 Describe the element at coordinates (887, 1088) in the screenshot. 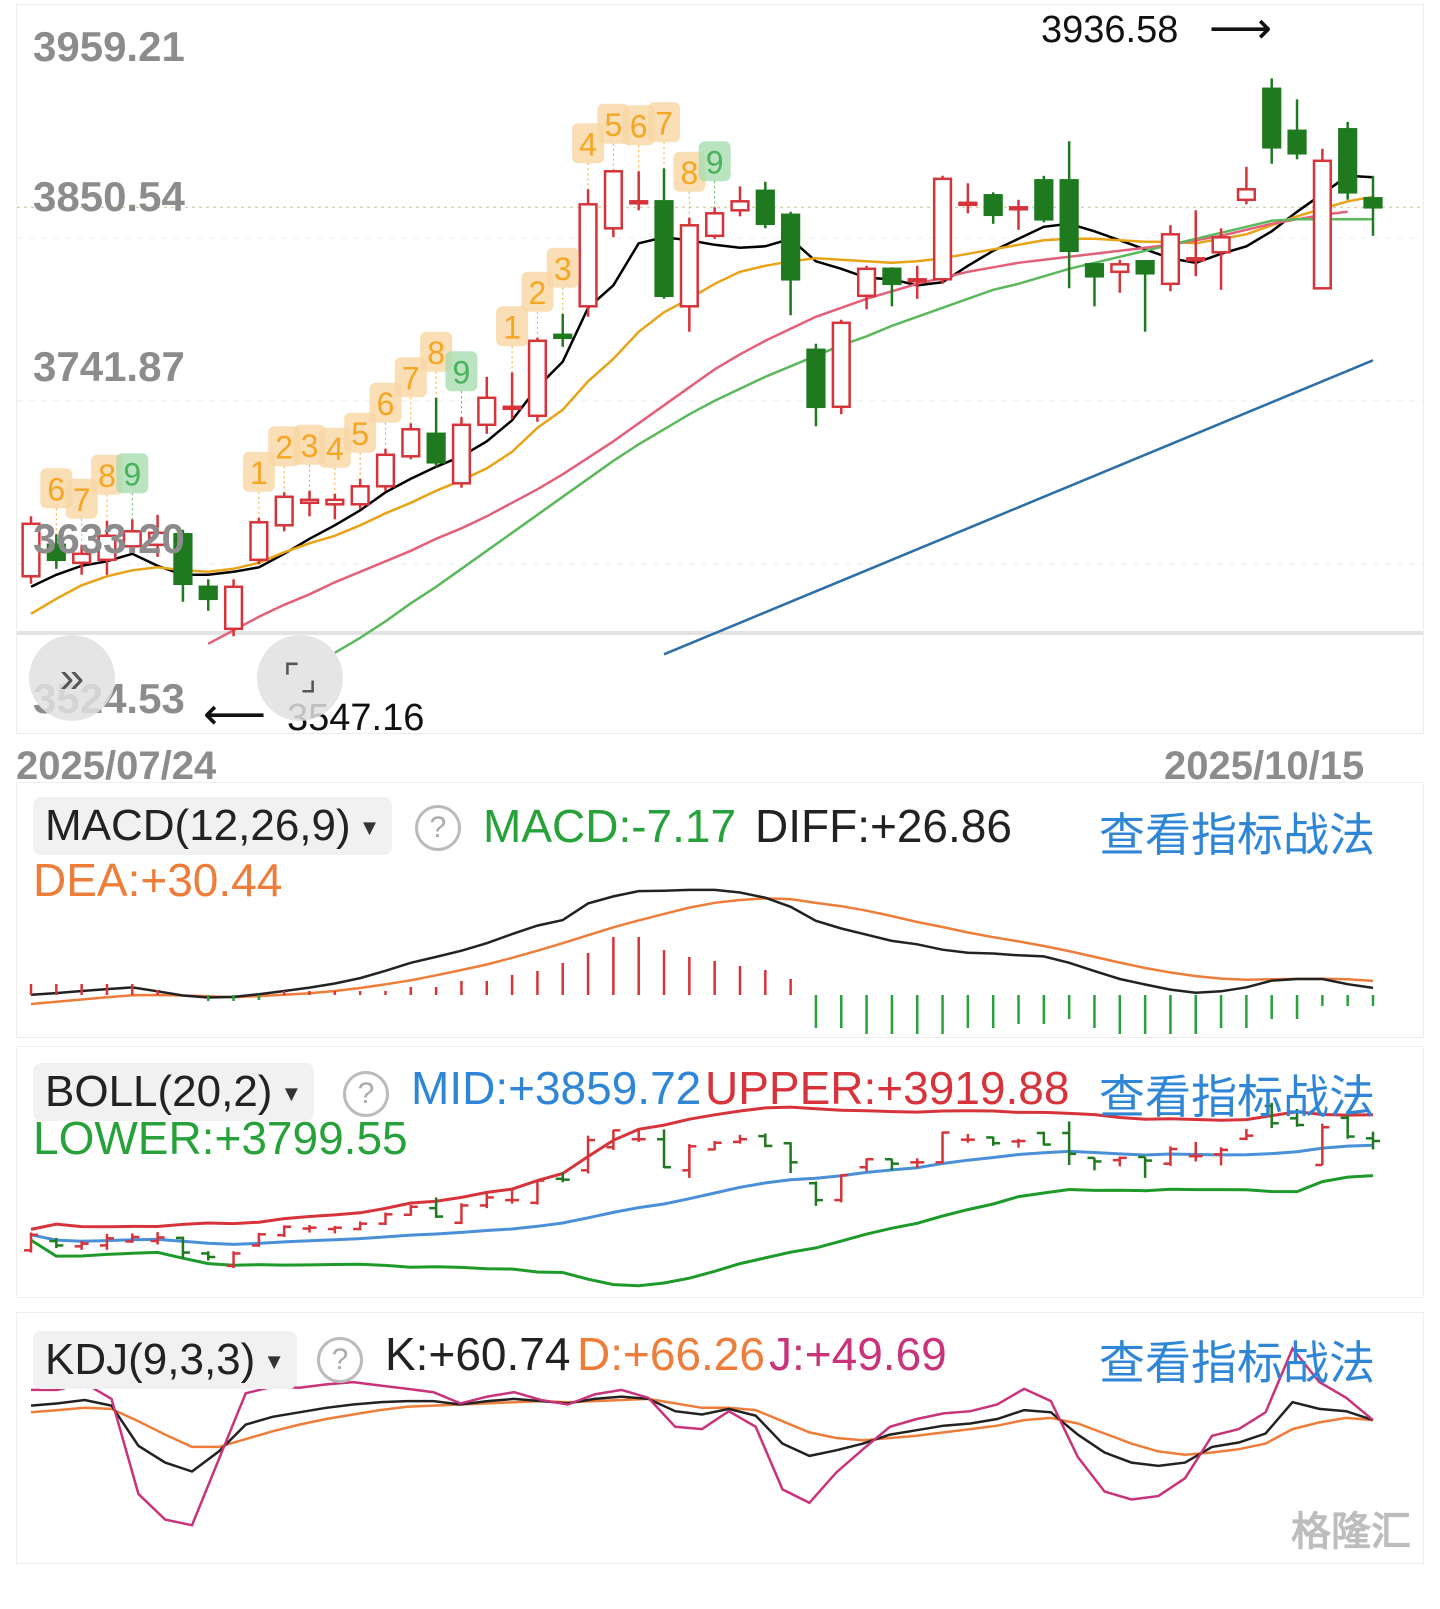

I see `boll-upper-value: UPPER:+3919.88` at that location.